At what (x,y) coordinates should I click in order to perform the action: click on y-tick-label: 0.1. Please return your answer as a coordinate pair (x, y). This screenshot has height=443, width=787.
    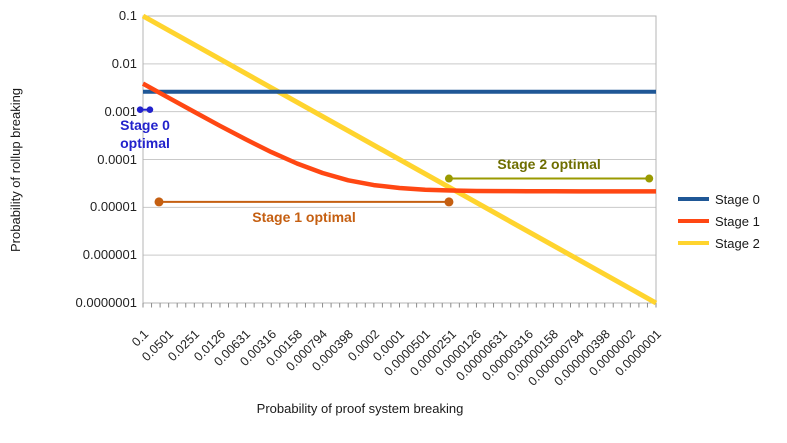
    Looking at the image, I should click on (127, 15).